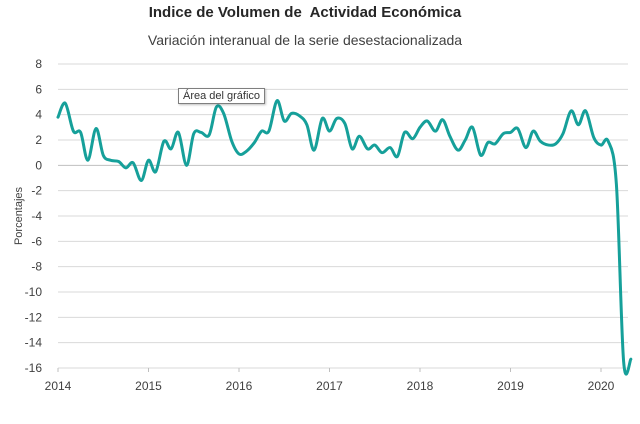 This screenshot has width=640, height=424. What do you see at coordinates (34, 317) in the screenshot?
I see `y-tick-label: -12` at bounding box center [34, 317].